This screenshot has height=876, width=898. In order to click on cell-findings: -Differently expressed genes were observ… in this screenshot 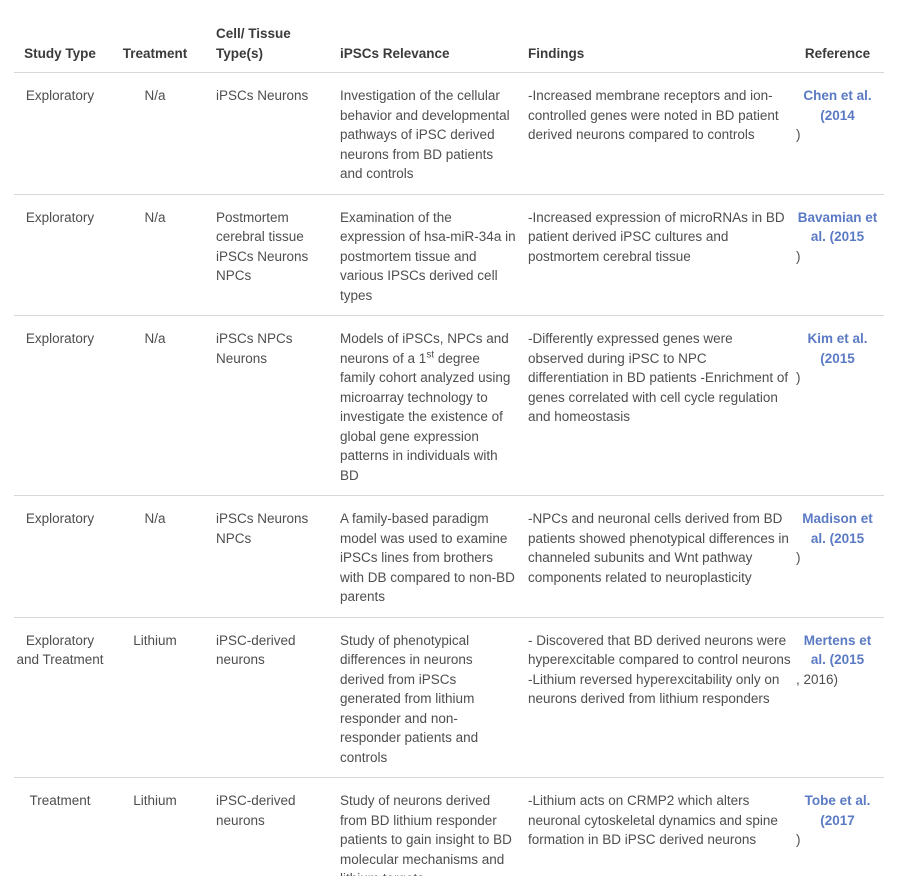, I will do `click(658, 377)`.